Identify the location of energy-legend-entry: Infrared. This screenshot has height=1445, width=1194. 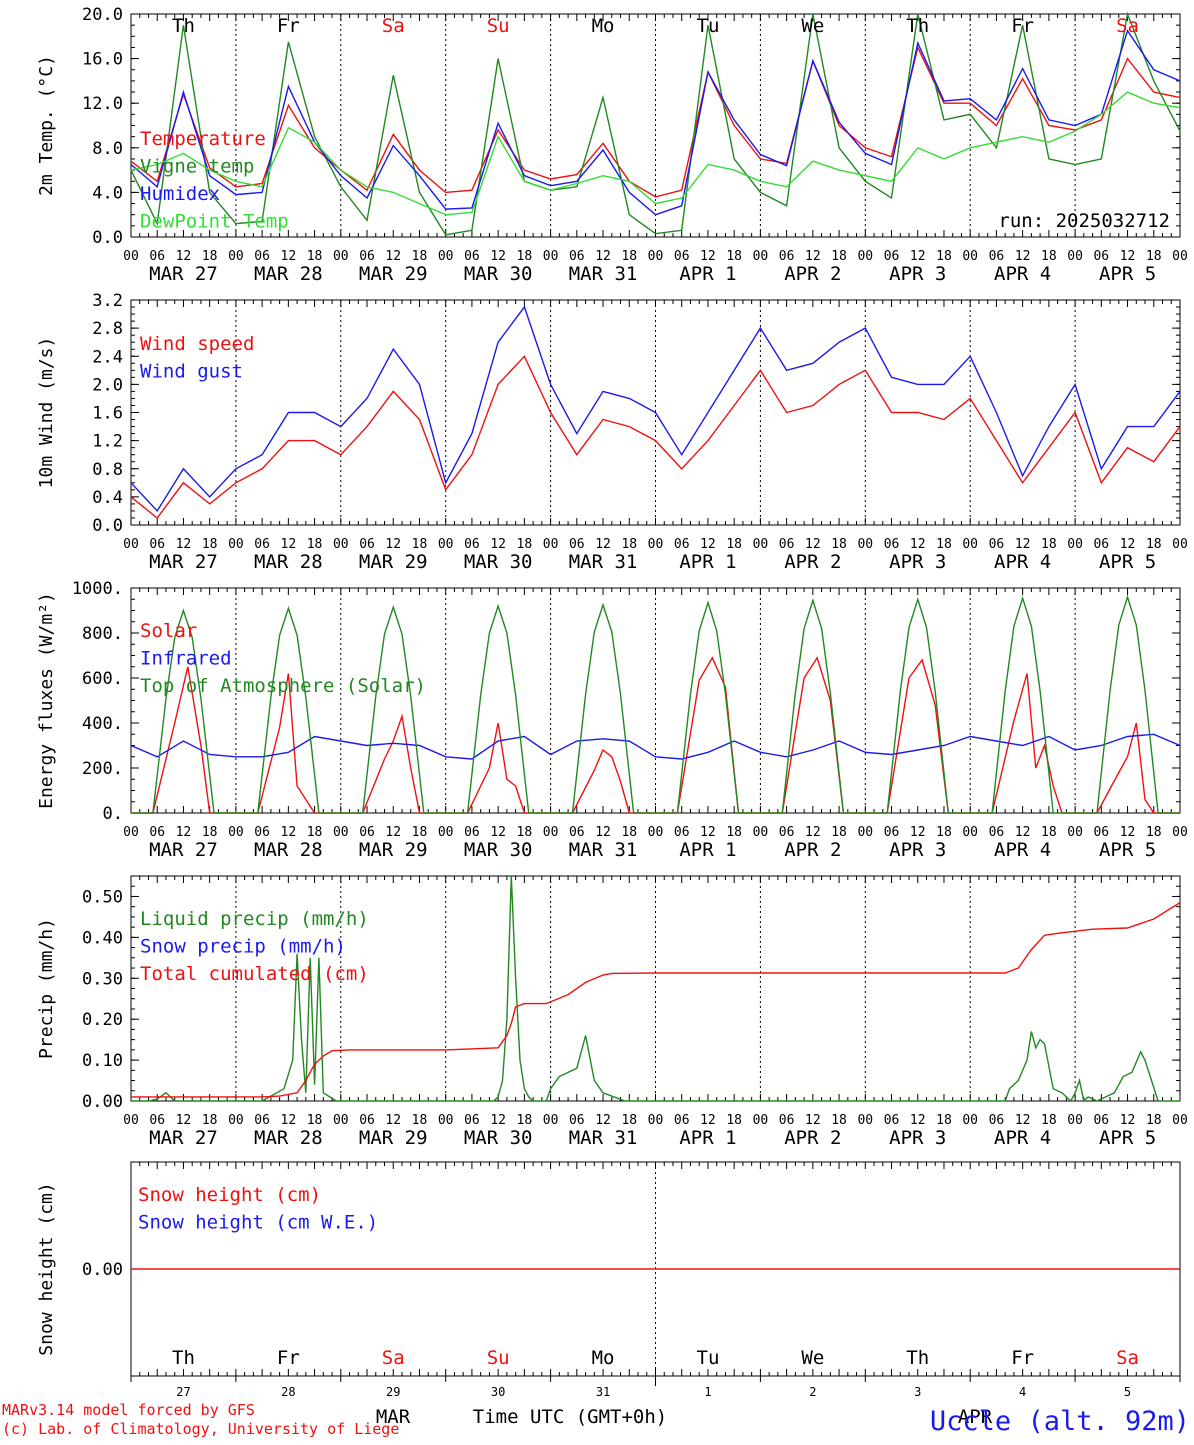
(186, 659).